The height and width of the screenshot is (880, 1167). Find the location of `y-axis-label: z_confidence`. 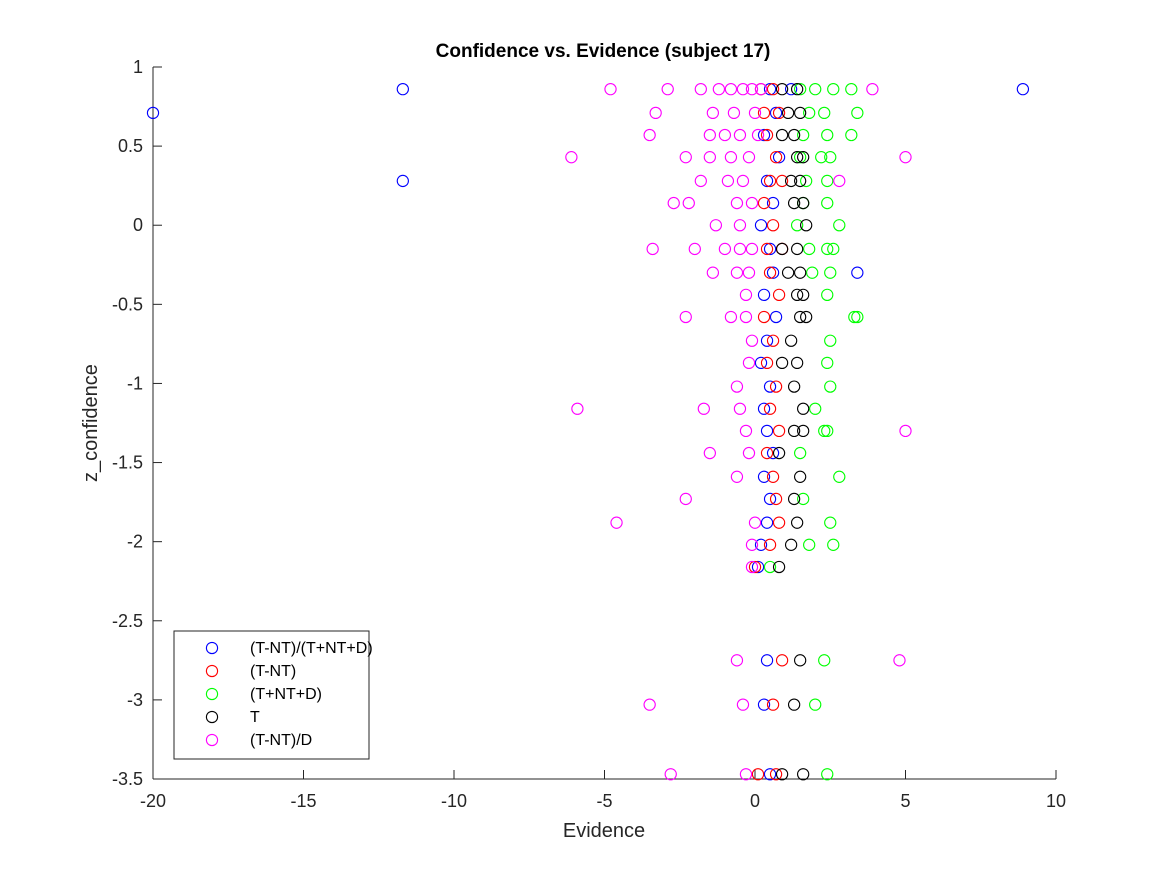

y-axis-label: z_confidence is located at coordinates (91, 423).